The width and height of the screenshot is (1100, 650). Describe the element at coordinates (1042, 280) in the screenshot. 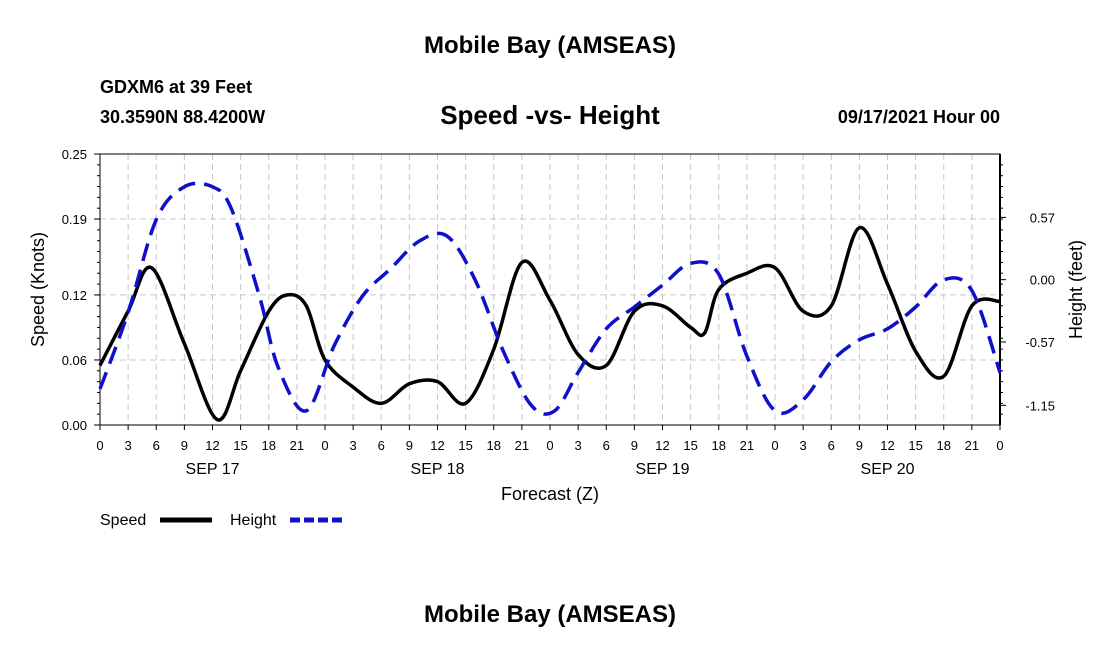

I see `y2-tick-label: 0.00` at that location.